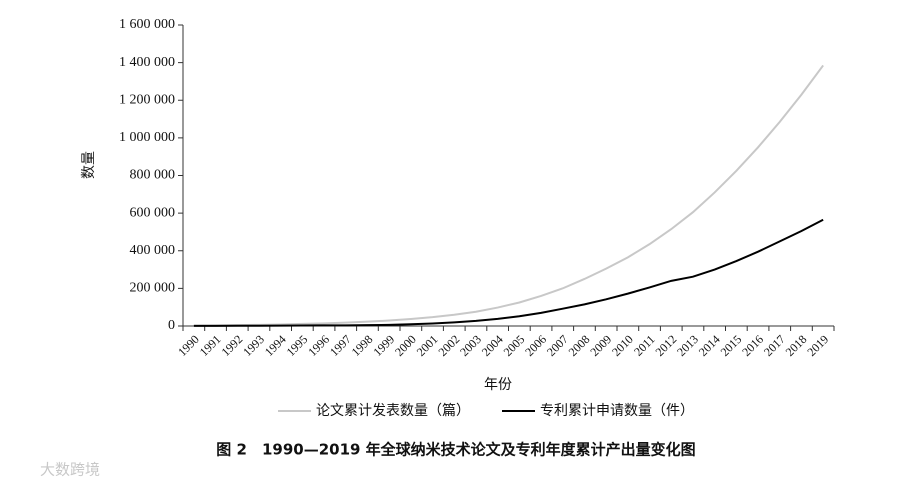 This screenshot has height=488, width=912. What do you see at coordinates (318, 345) in the screenshot?
I see `x-tick-label: 1996` at bounding box center [318, 345].